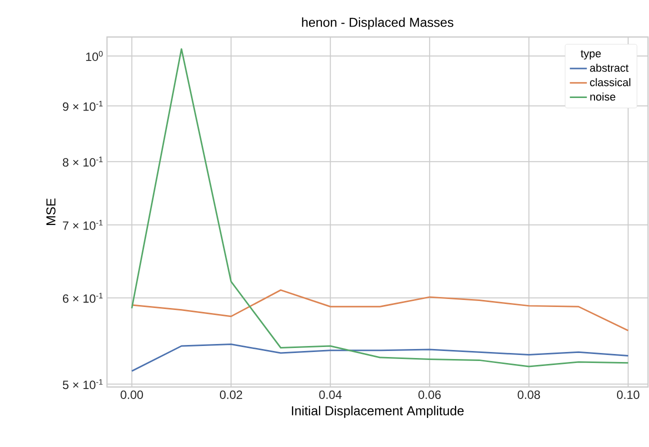 This screenshot has height=447, width=649. What do you see at coordinates (610, 82) in the screenshot?
I see `legend-label: classical` at bounding box center [610, 82].